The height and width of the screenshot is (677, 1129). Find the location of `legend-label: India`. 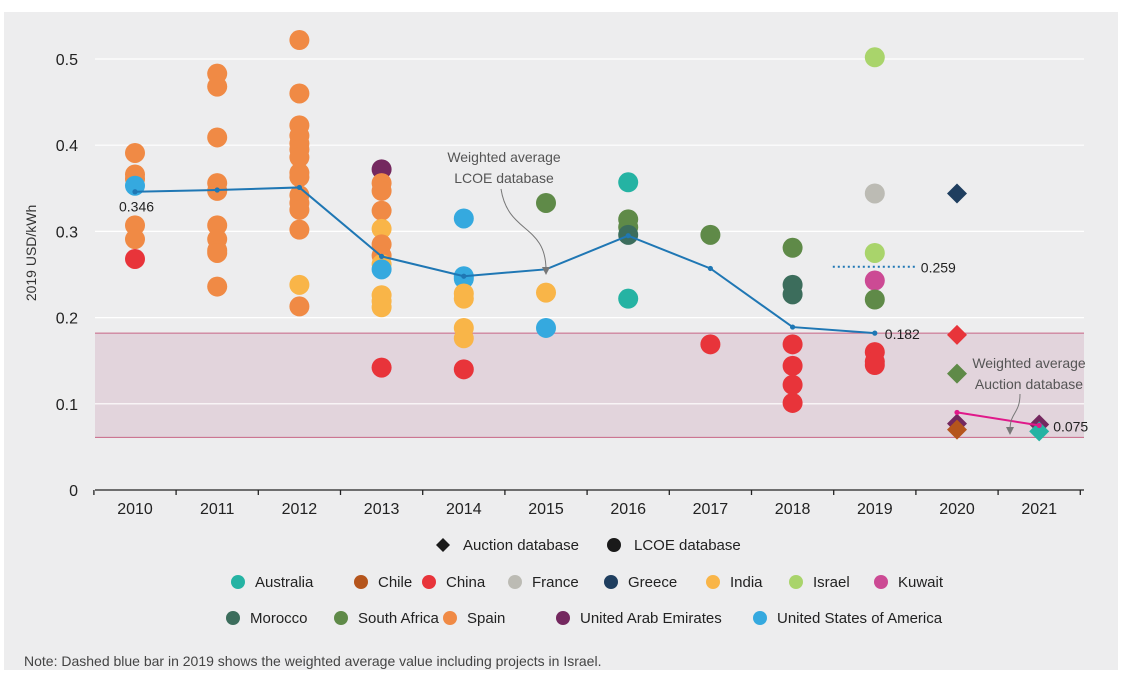

legend-label: India is located at coordinates (746, 582).